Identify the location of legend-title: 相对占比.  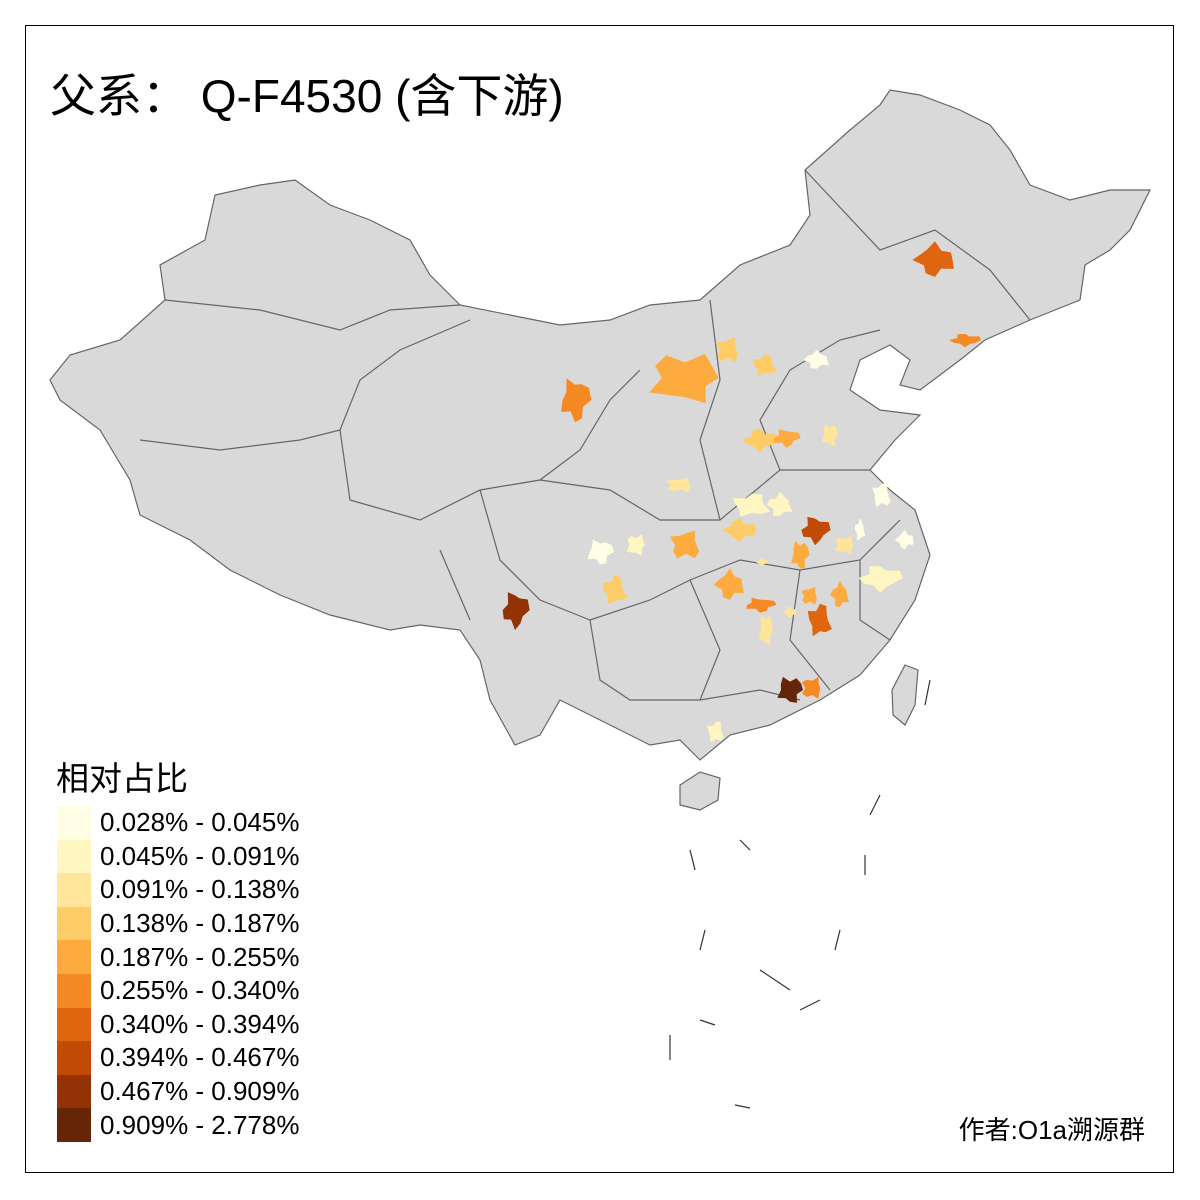
(122, 778).